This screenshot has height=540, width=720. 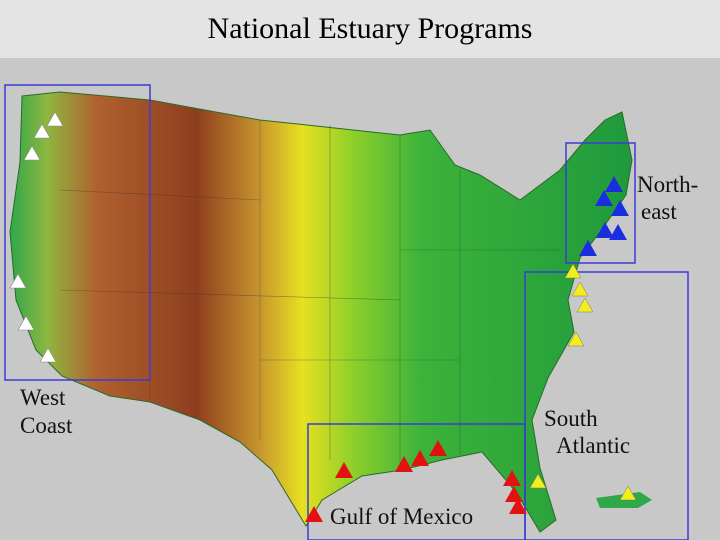 What do you see at coordinates (659, 211) in the screenshot?
I see `region-label: east` at bounding box center [659, 211].